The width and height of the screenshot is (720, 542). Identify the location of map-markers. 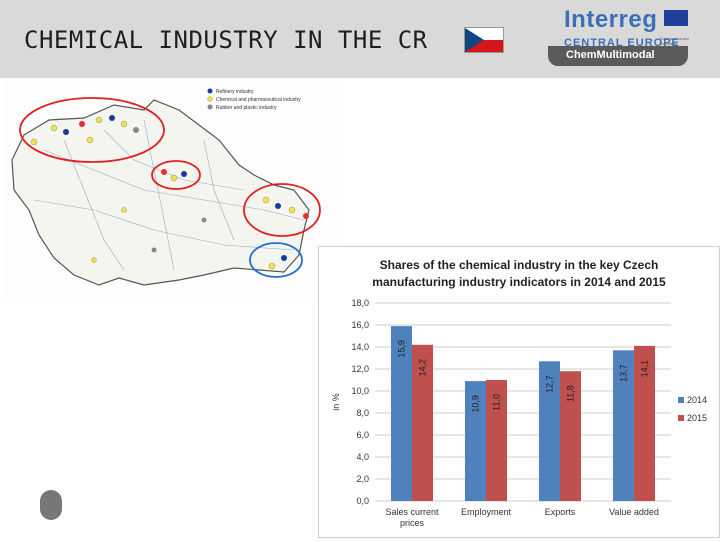
(169, 192).